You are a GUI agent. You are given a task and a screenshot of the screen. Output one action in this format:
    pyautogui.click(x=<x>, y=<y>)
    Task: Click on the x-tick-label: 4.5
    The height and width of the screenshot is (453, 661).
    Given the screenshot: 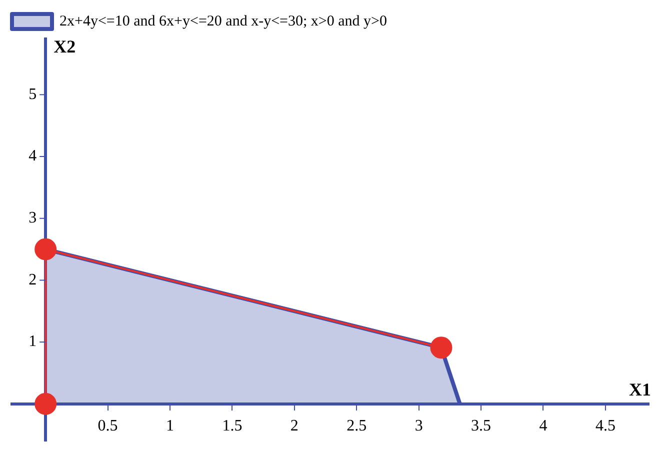 What is the action you would take?
    pyautogui.click(x=605, y=426)
    